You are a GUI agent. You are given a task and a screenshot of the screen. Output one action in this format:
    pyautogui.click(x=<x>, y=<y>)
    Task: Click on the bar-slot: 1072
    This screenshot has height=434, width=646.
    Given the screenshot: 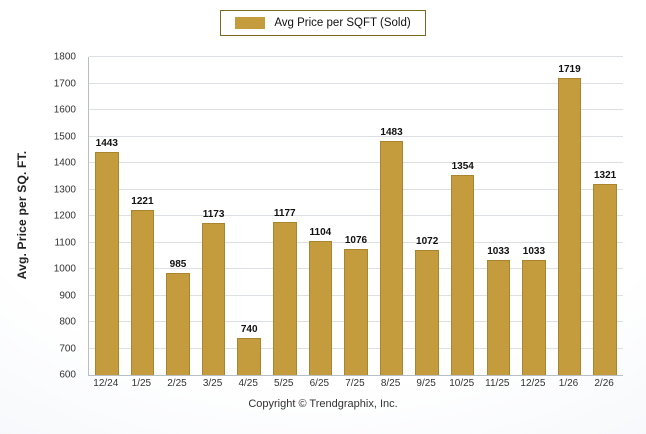 What is the action you would take?
    pyautogui.click(x=427, y=216)
    